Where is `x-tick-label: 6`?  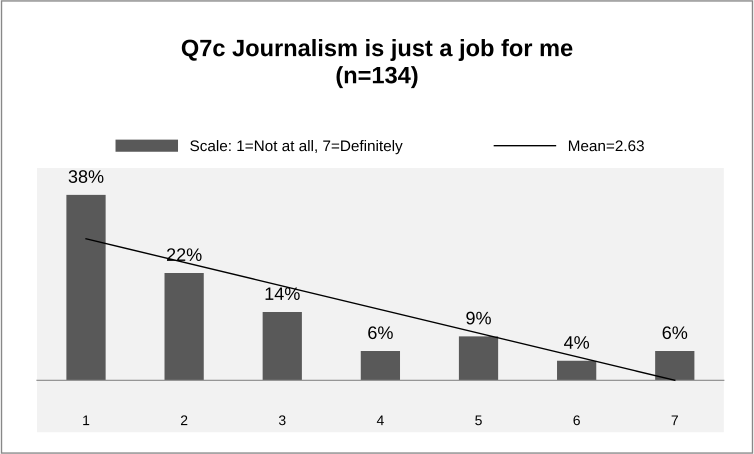 x-tick-label: 6 is located at coordinates (576, 420).